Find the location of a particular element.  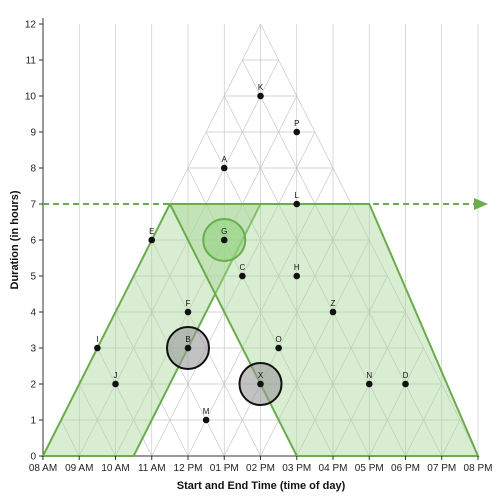

point-label-c: C is located at coordinates (242, 267).